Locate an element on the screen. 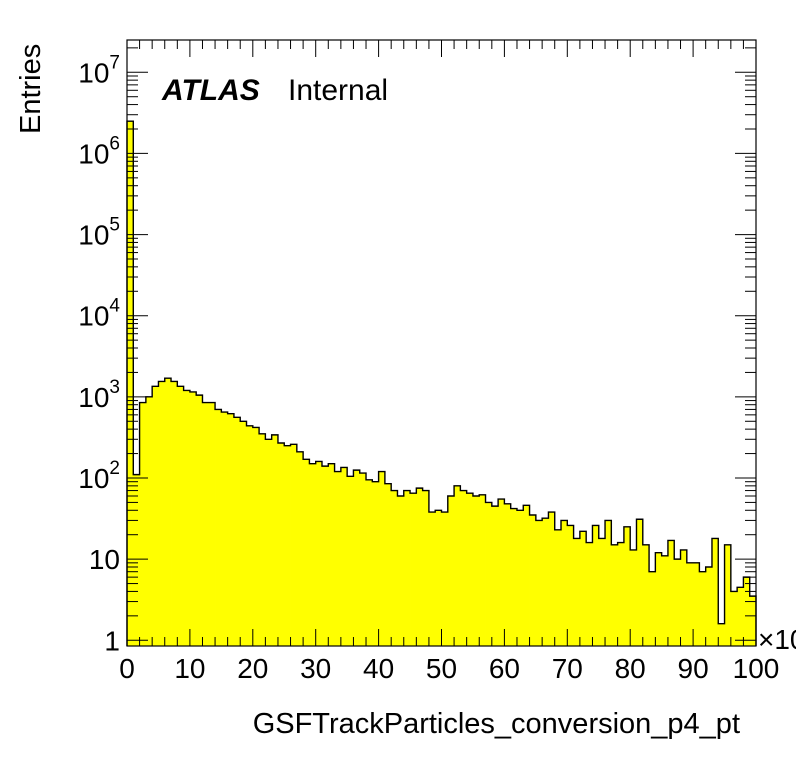 The height and width of the screenshot is (772, 796). y-tick-label: 10³ is located at coordinates (99, 395).